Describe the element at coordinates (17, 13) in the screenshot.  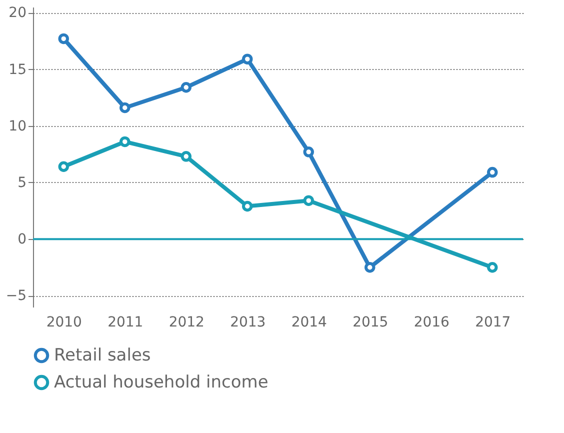
I see `y-tick-label: 20` at that location.